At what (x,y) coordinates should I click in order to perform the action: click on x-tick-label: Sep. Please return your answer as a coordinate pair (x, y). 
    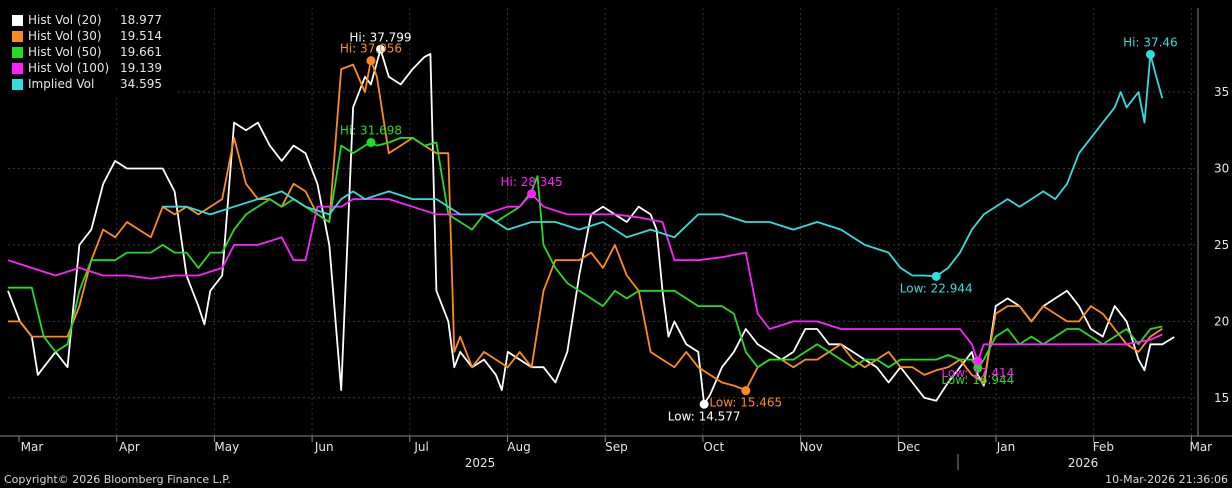
    Looking at the image, I should click on (616, 447).